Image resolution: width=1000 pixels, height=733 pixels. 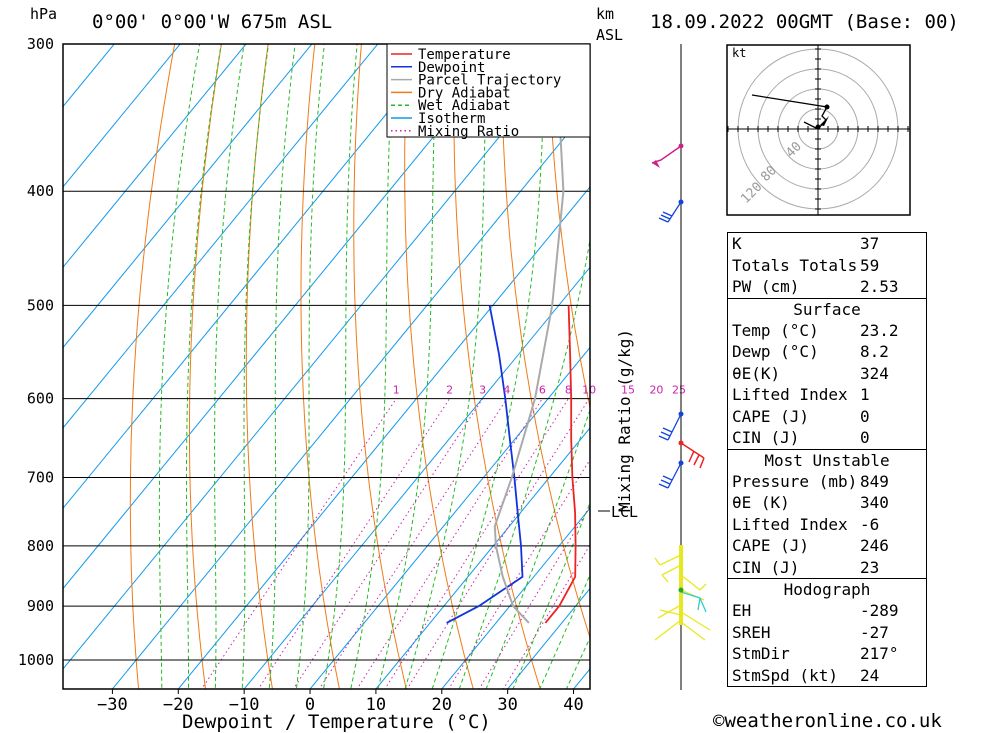 What do you see at coordinates (485, 464) in the screenshot?
I see `series-dewpoint` at bounding box center [485, 464].